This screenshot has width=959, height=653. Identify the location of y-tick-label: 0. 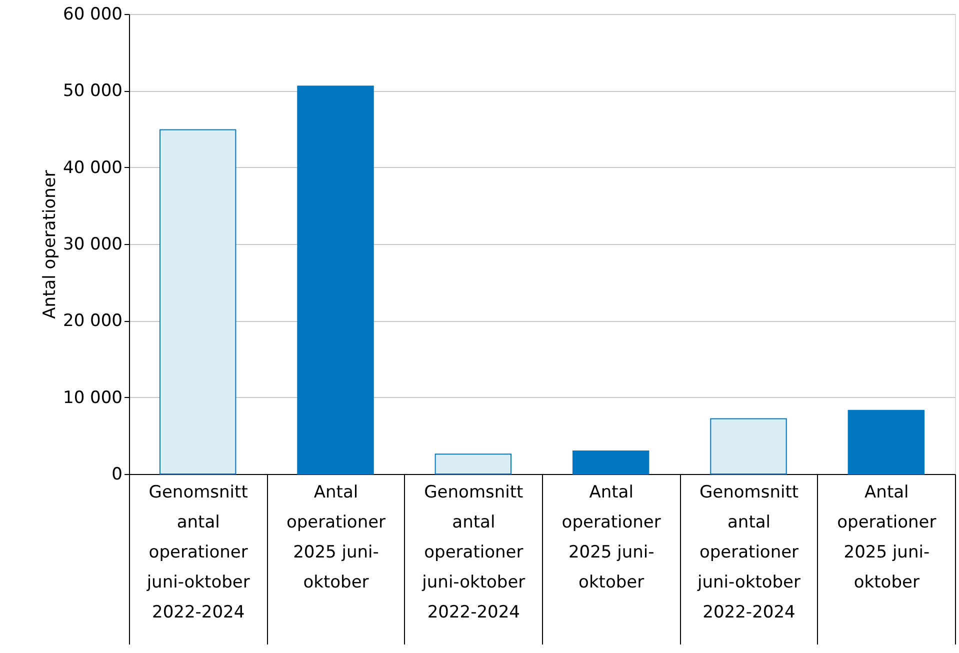
(117, 474).